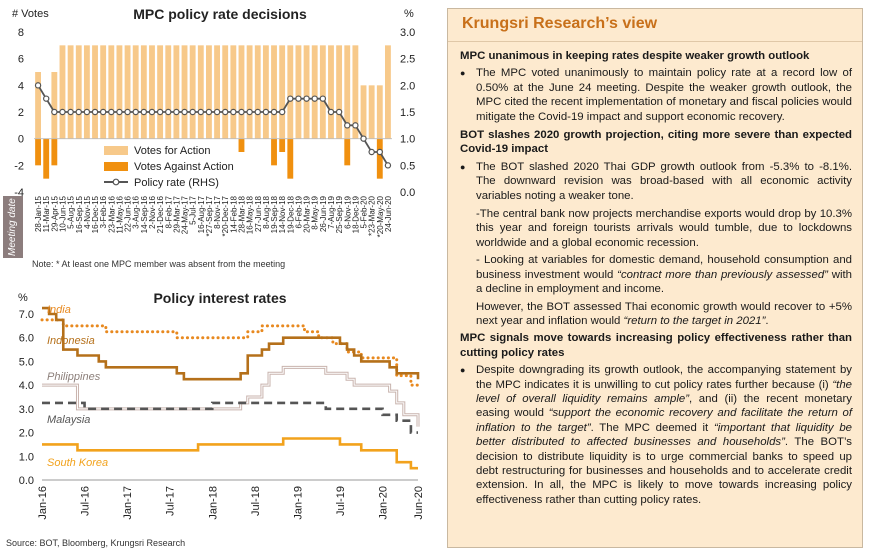  I want to click on chart1-x-tick: 16-May-18, so click(250, 214).